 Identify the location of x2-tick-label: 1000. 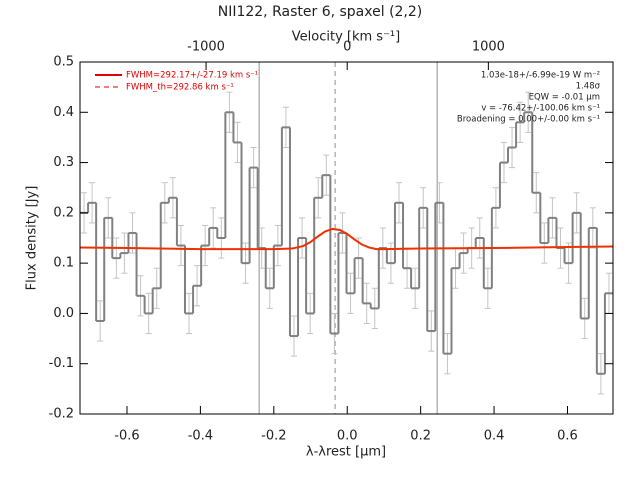
(488, 47).